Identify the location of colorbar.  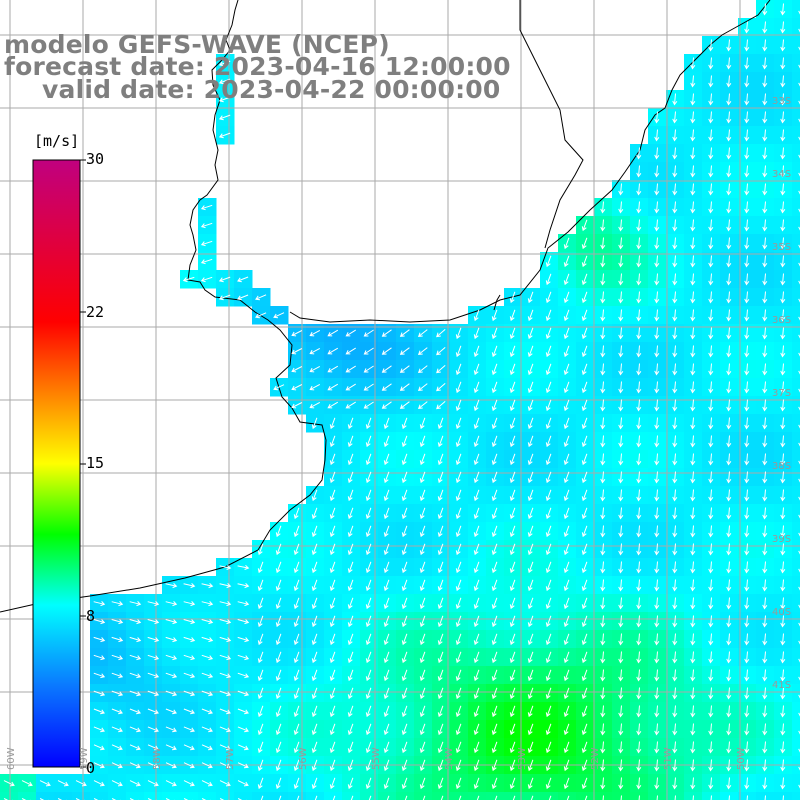
(59, 463).